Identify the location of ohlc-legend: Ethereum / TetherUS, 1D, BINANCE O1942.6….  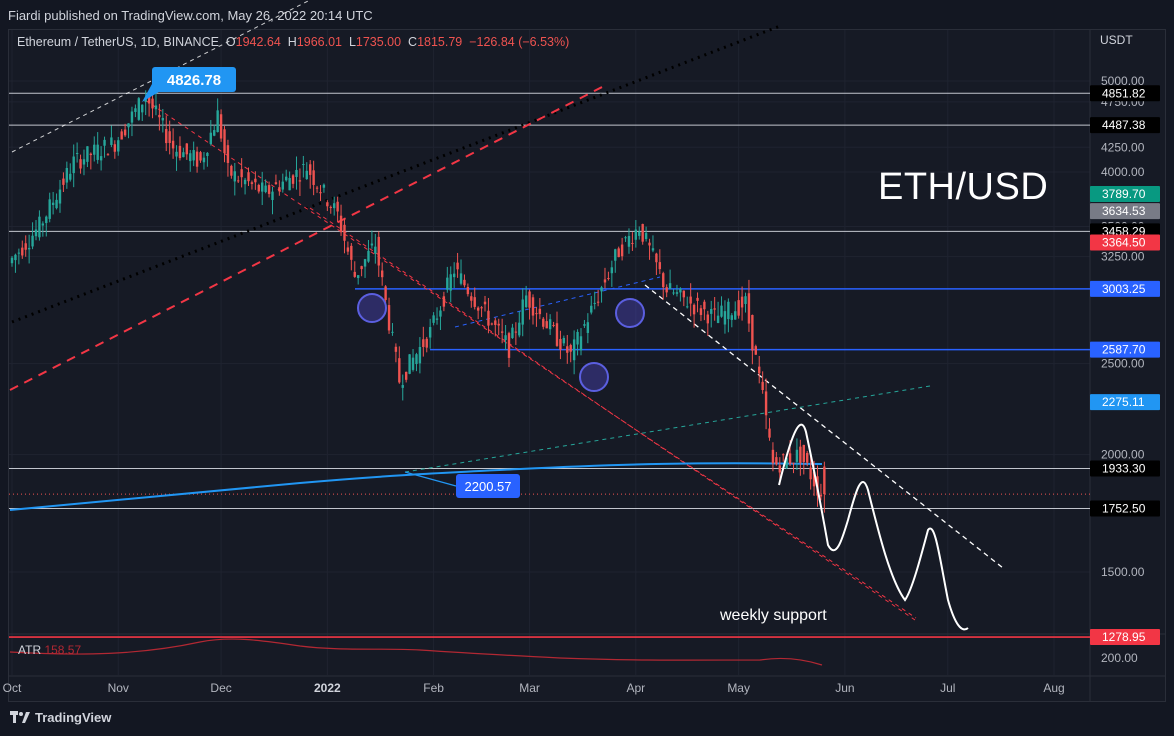
(293, 42).